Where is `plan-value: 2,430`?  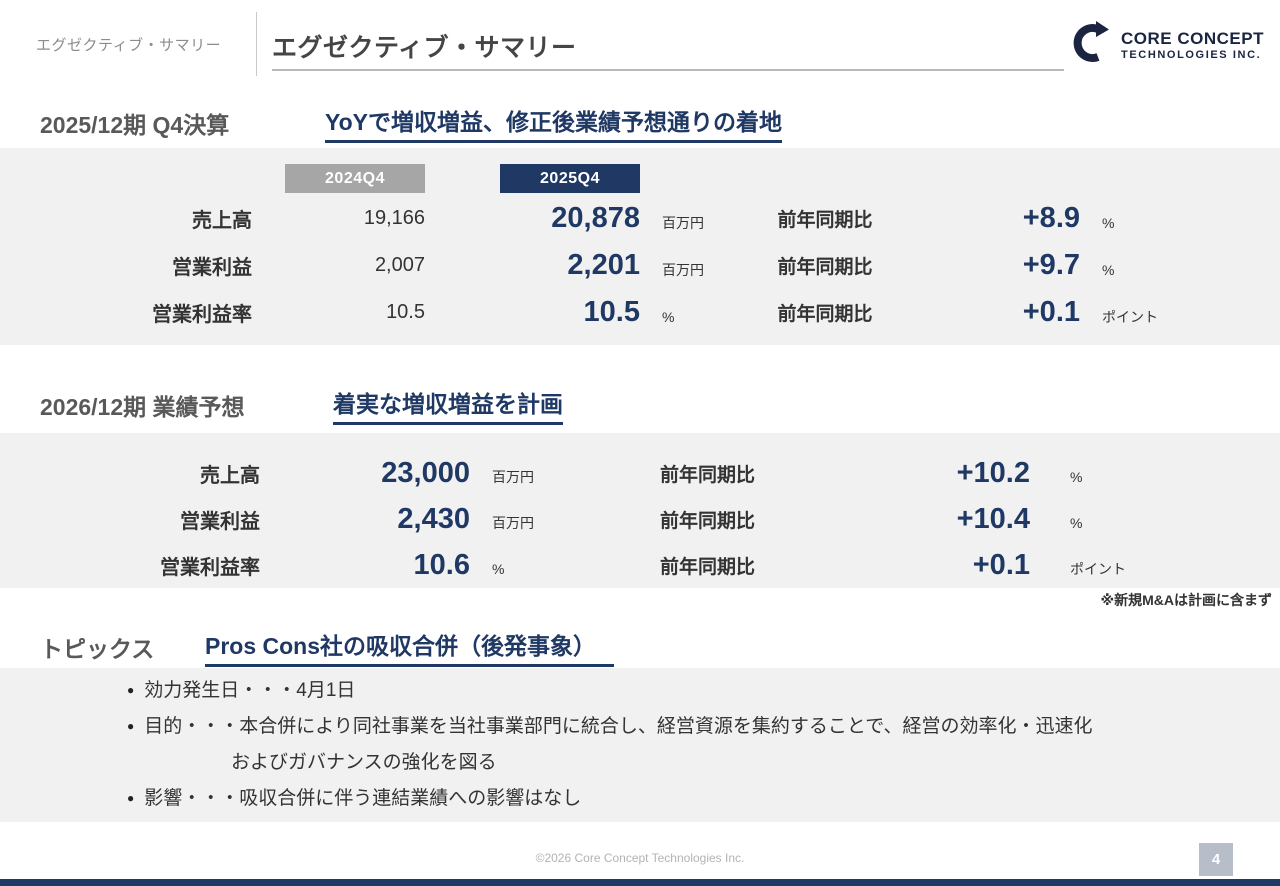 plan-value: 2,430 is located at coordinates (433, 518).